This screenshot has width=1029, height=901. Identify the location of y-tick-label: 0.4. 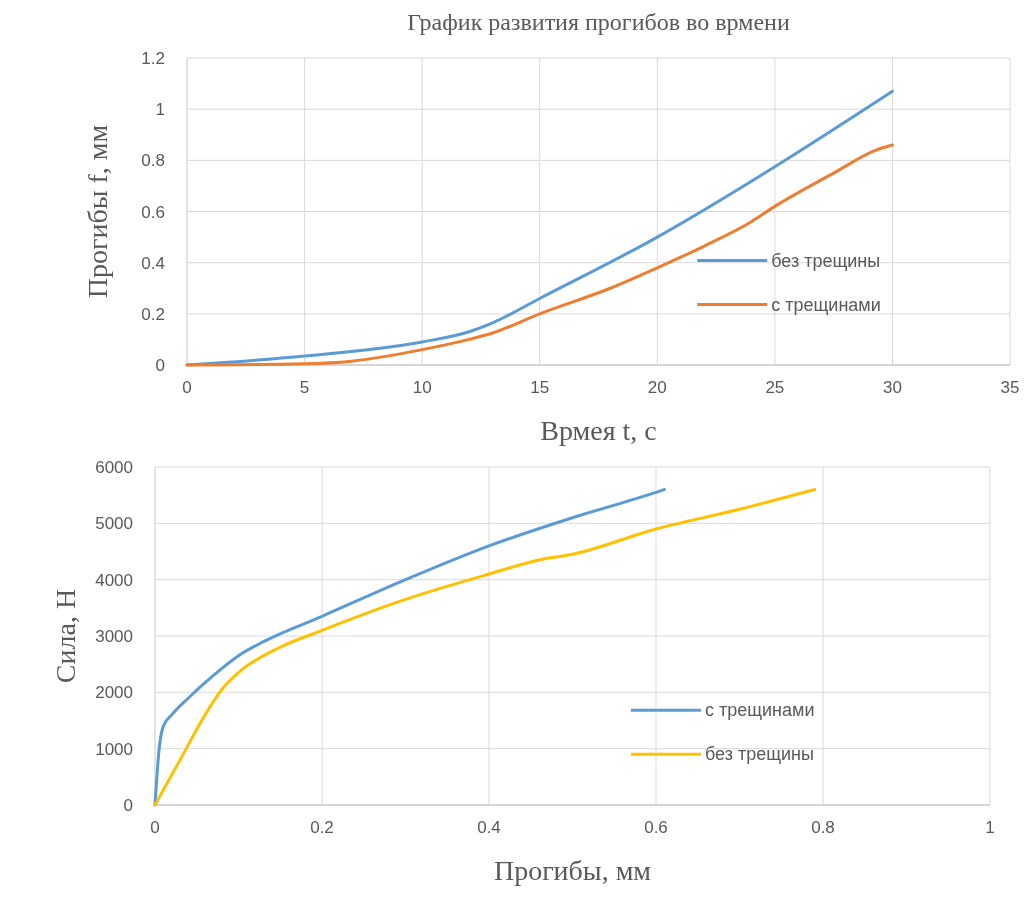
(153, 263).